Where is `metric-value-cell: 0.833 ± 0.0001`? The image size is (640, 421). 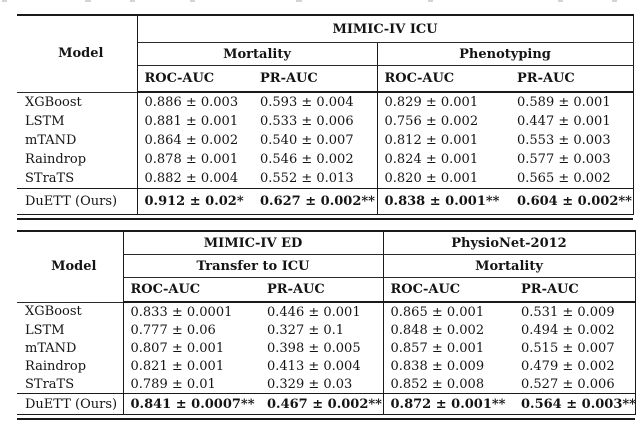
metric-value-cell: 0.833 ± 0.0001 is located at coordinates (181, 312).